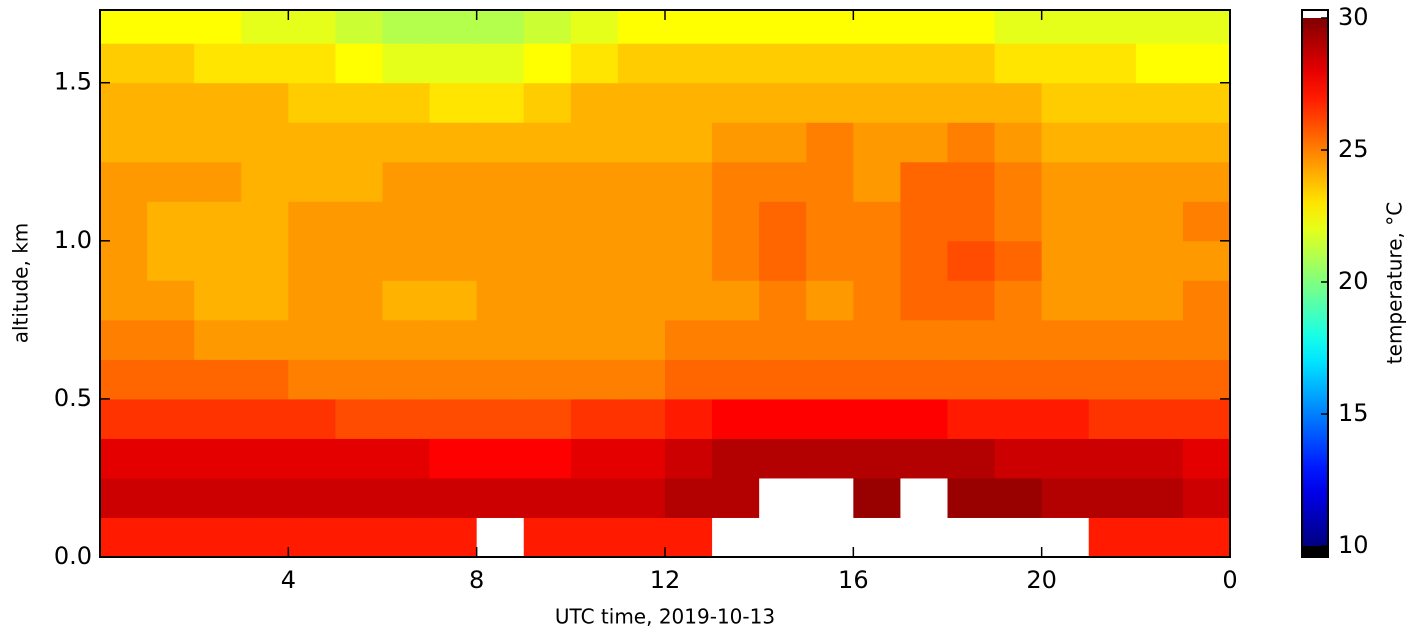 The width and height of the screenshot is (1410, 633). What do you see at coordinates (1395, 283) in the screenshot?
I see `colorbar-label: temperature, °C` at bounding box center [1395, 283].